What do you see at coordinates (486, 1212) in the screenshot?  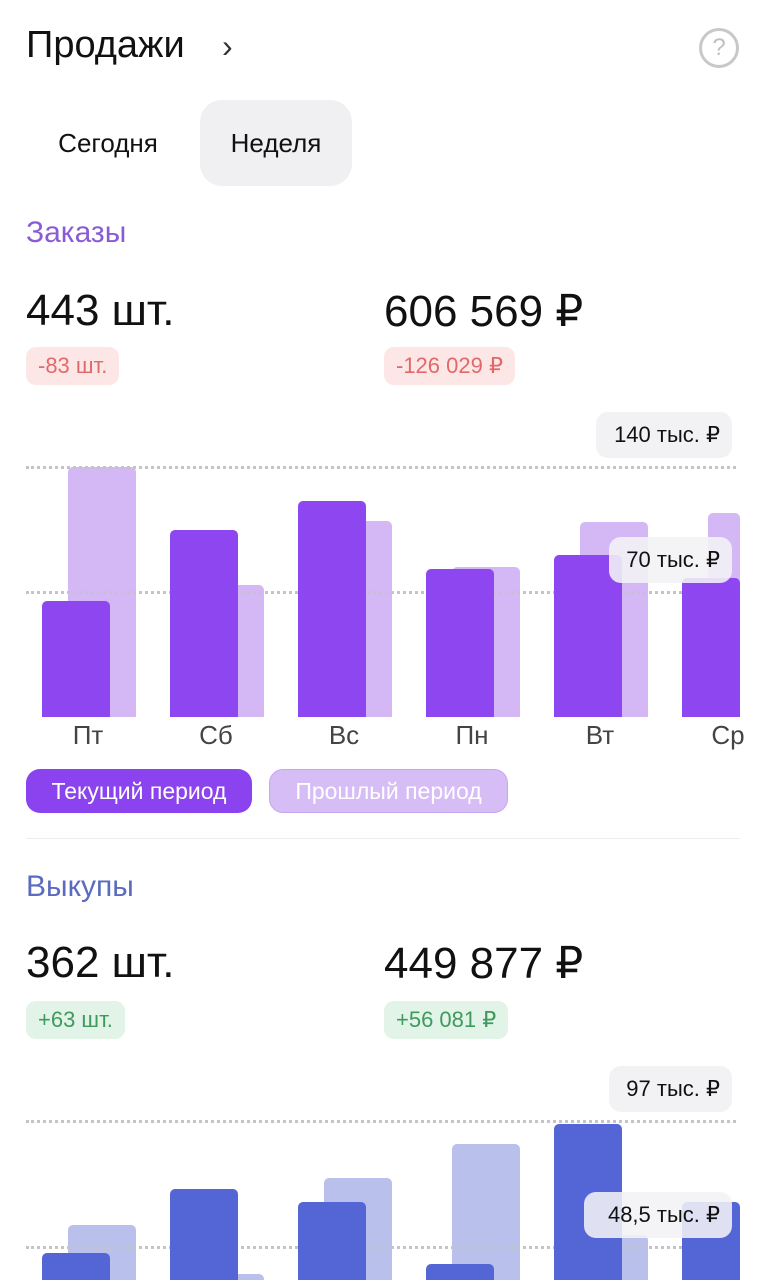 I see `previous-period-bar` at bounding box center [486, 1212].